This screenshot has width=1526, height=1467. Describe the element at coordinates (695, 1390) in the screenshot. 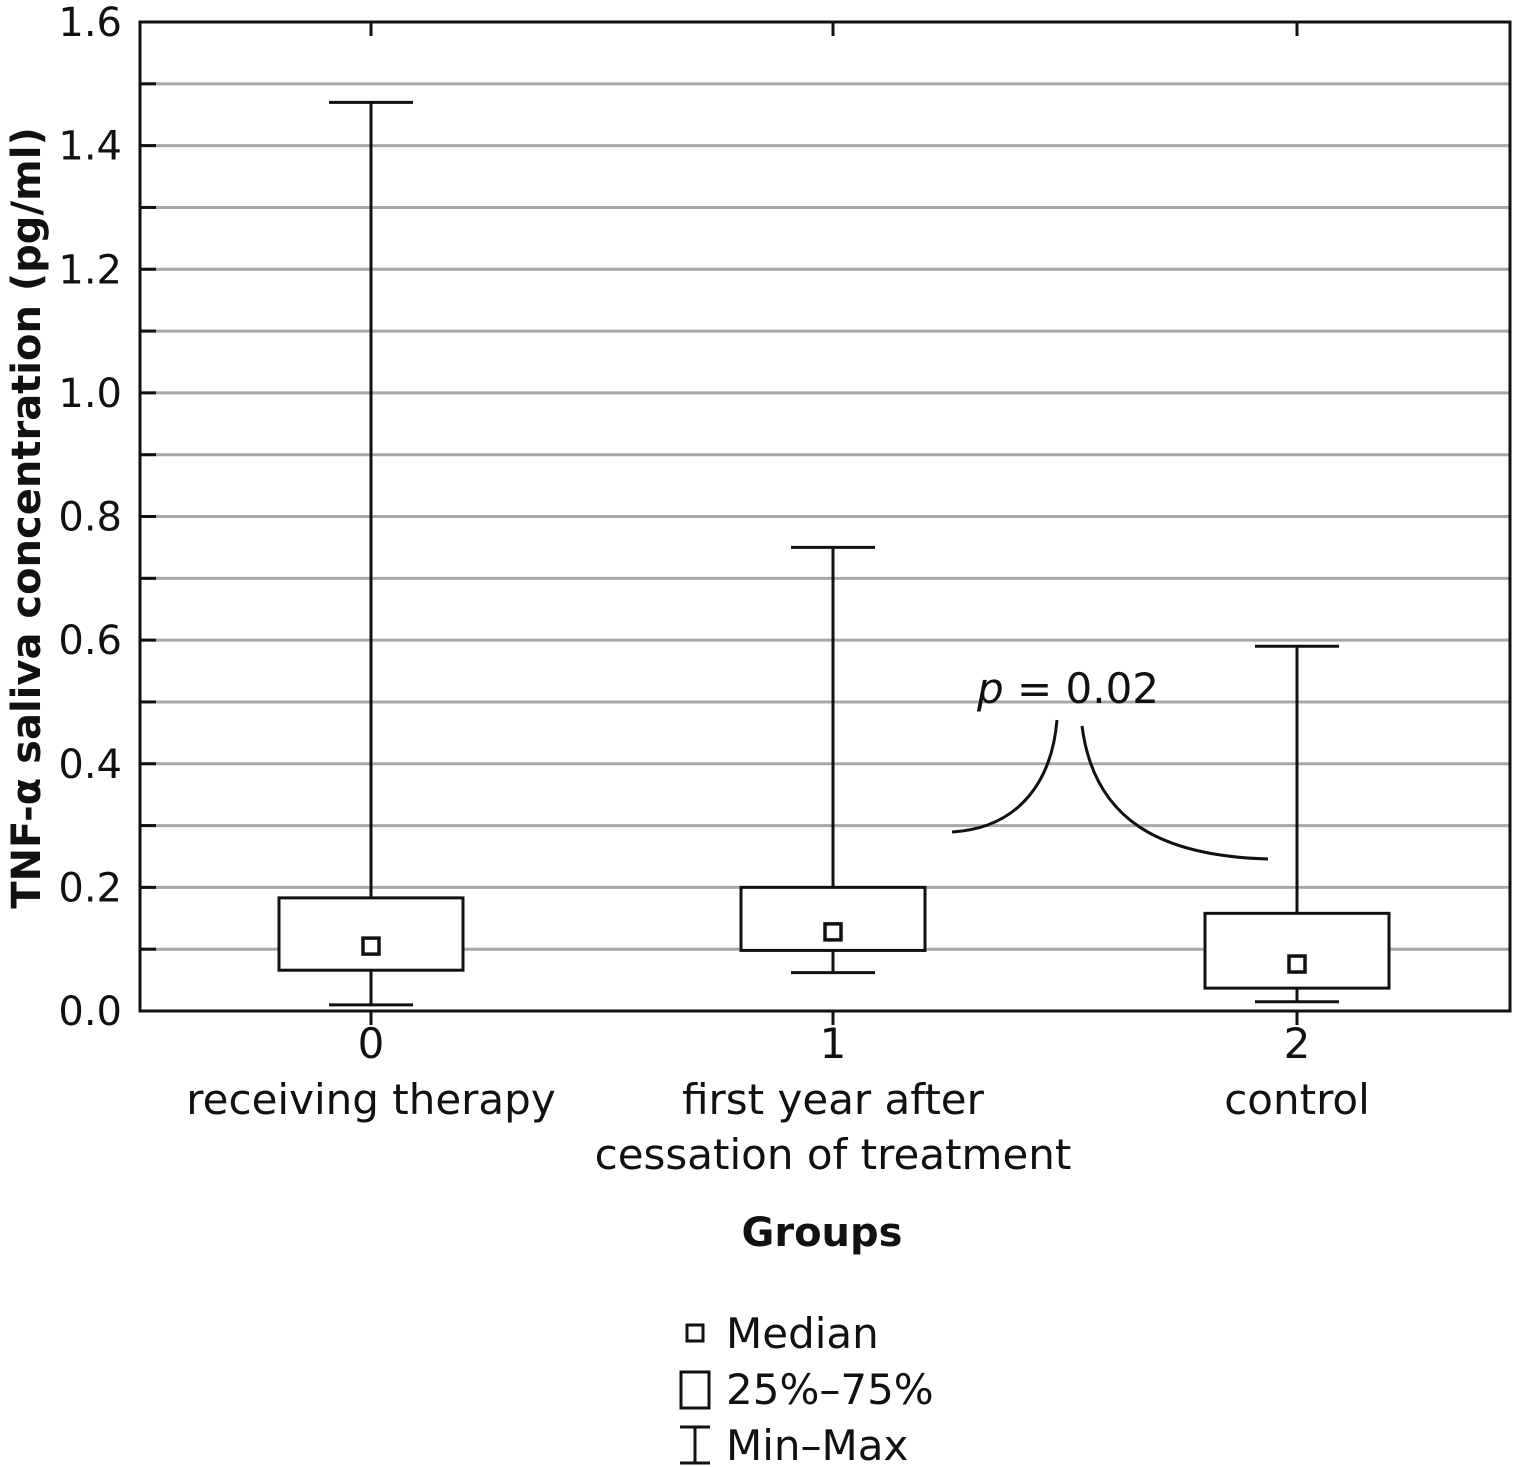

I see `legend-box-icon` at that location.